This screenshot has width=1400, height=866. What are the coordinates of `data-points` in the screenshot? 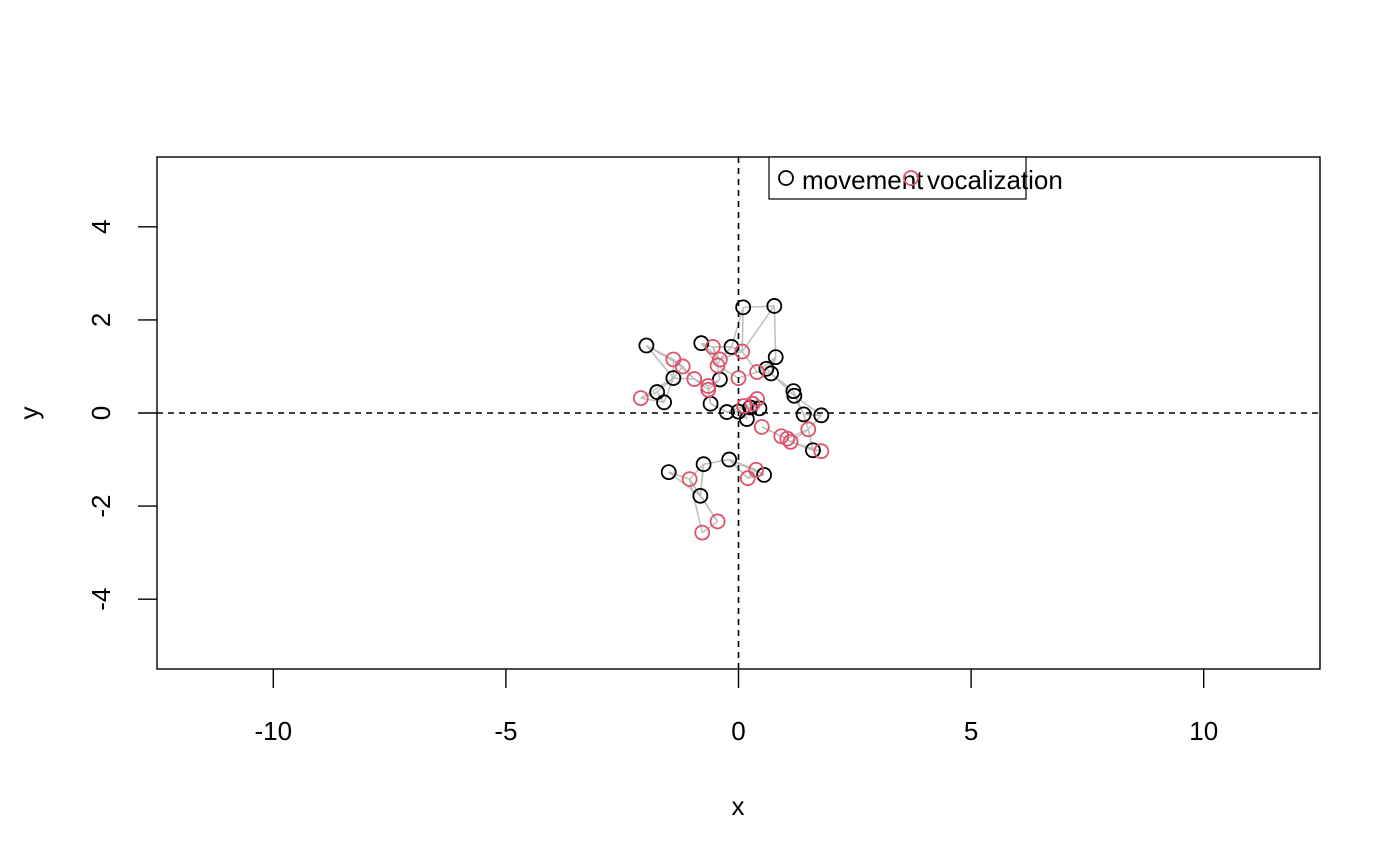 It's located at (731, 419).